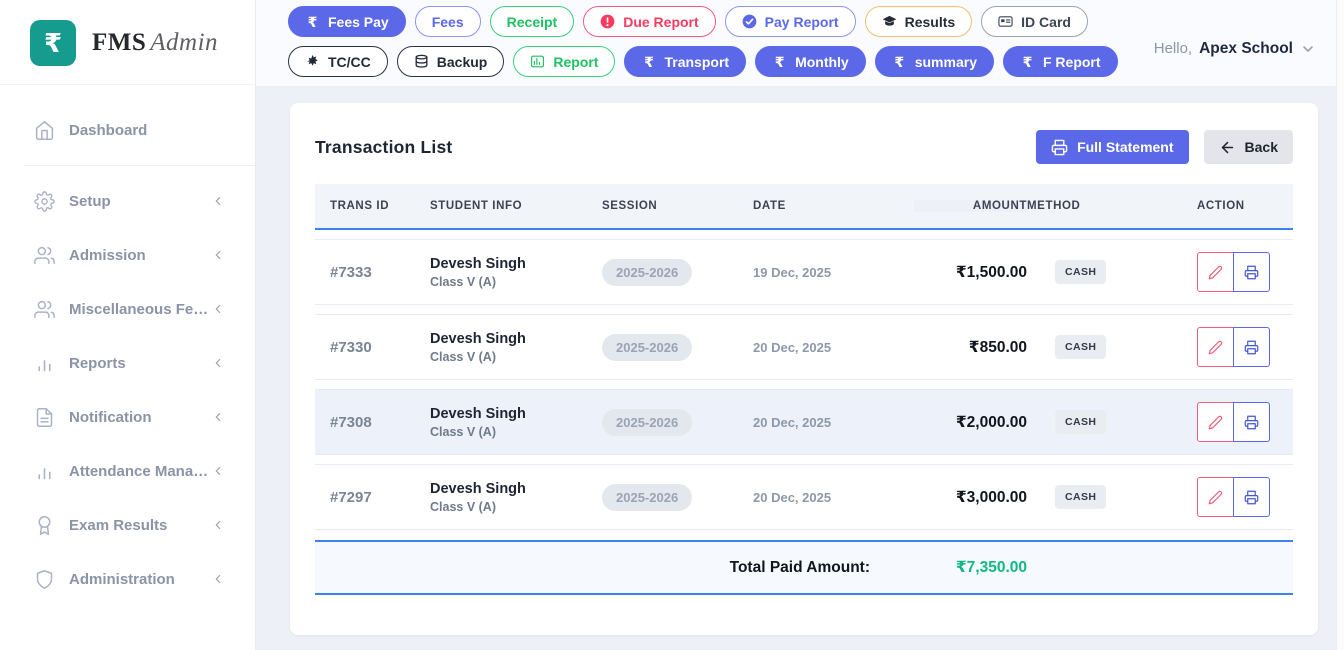 This screenshot has width=1344, height=650. Describe the element at coordinates (1112, 147) in the screenshot. I see `full-statement-button: Full Statement` at that location.